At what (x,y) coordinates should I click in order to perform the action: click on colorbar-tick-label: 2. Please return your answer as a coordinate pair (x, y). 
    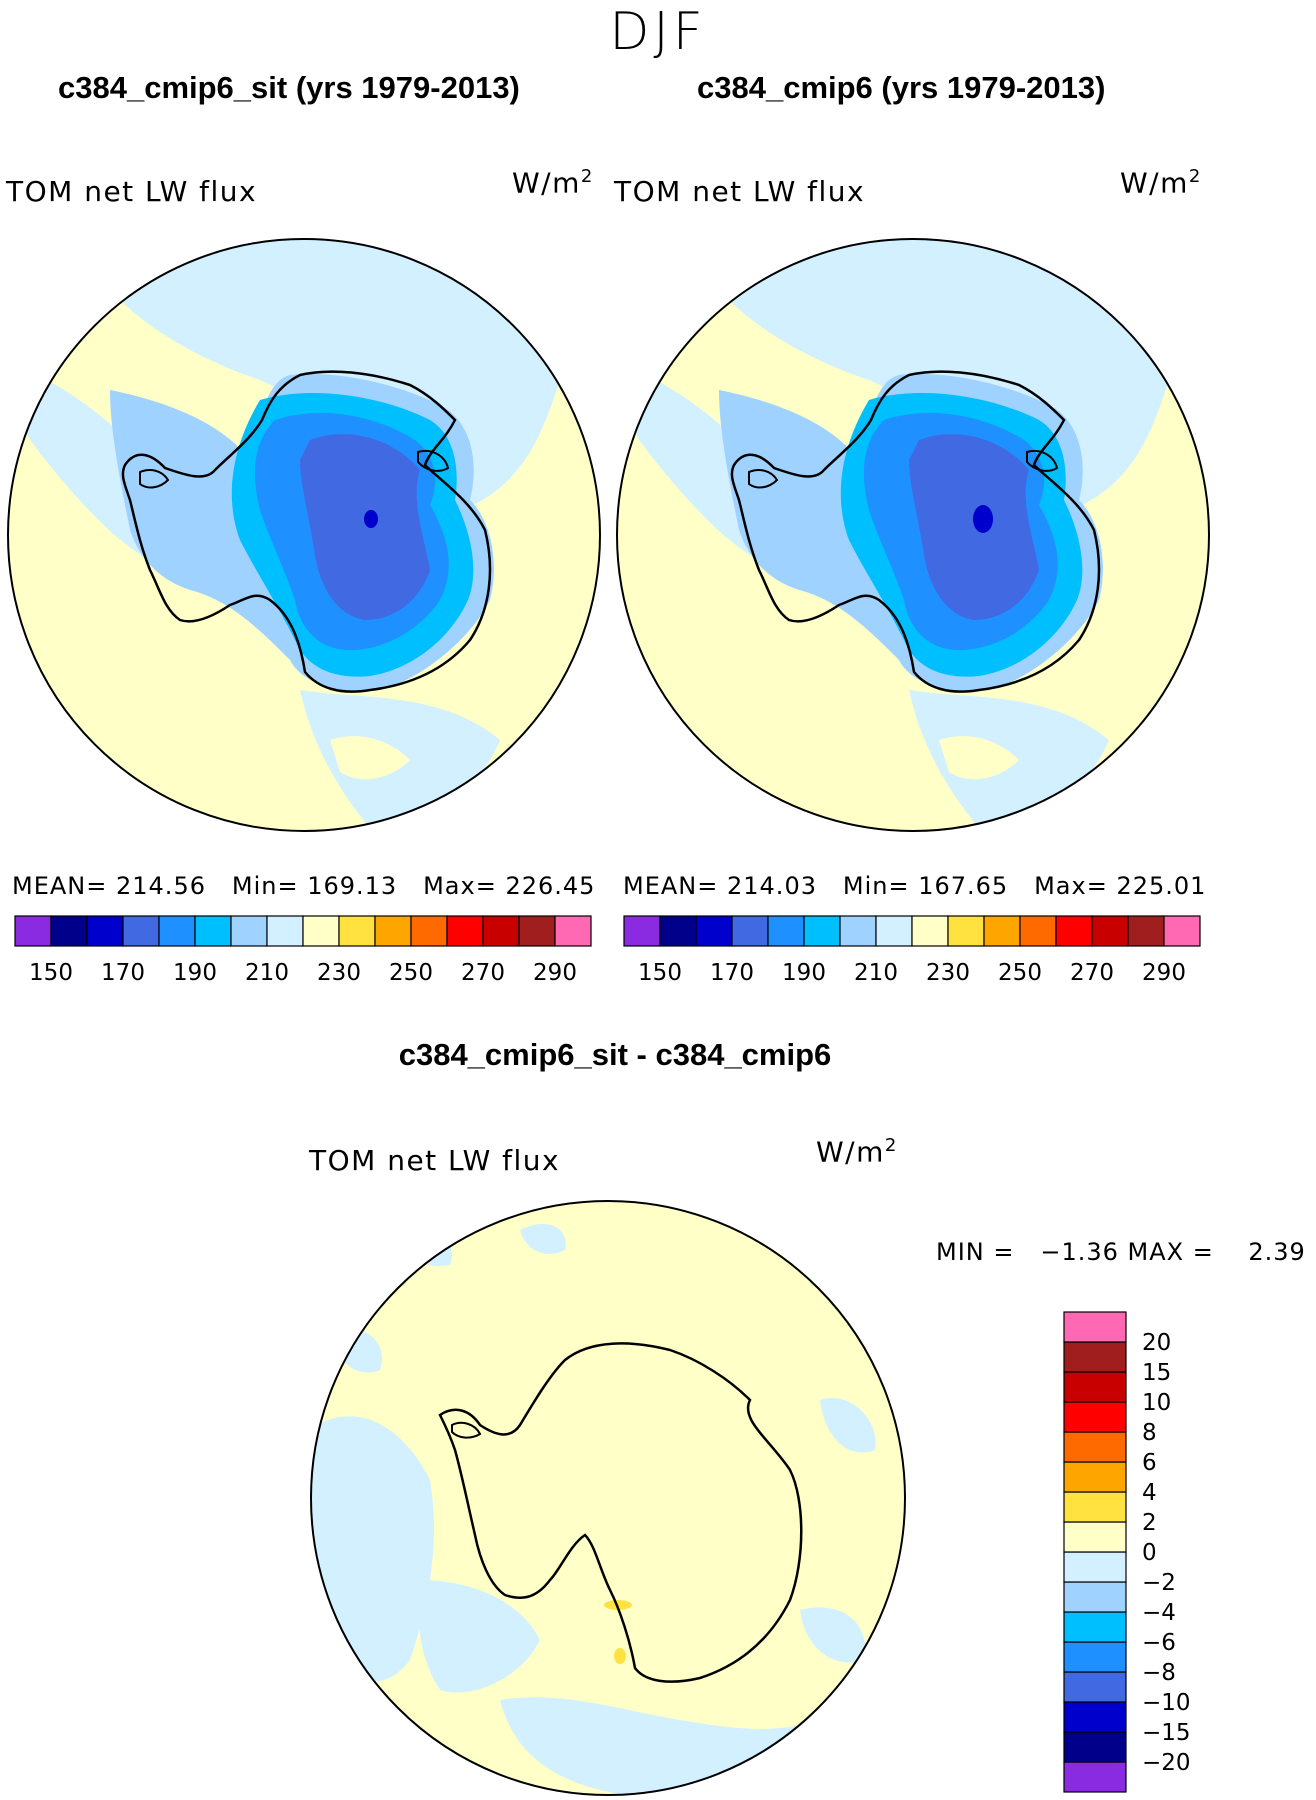
    Looking at the image, I should click on (1149, 1523).